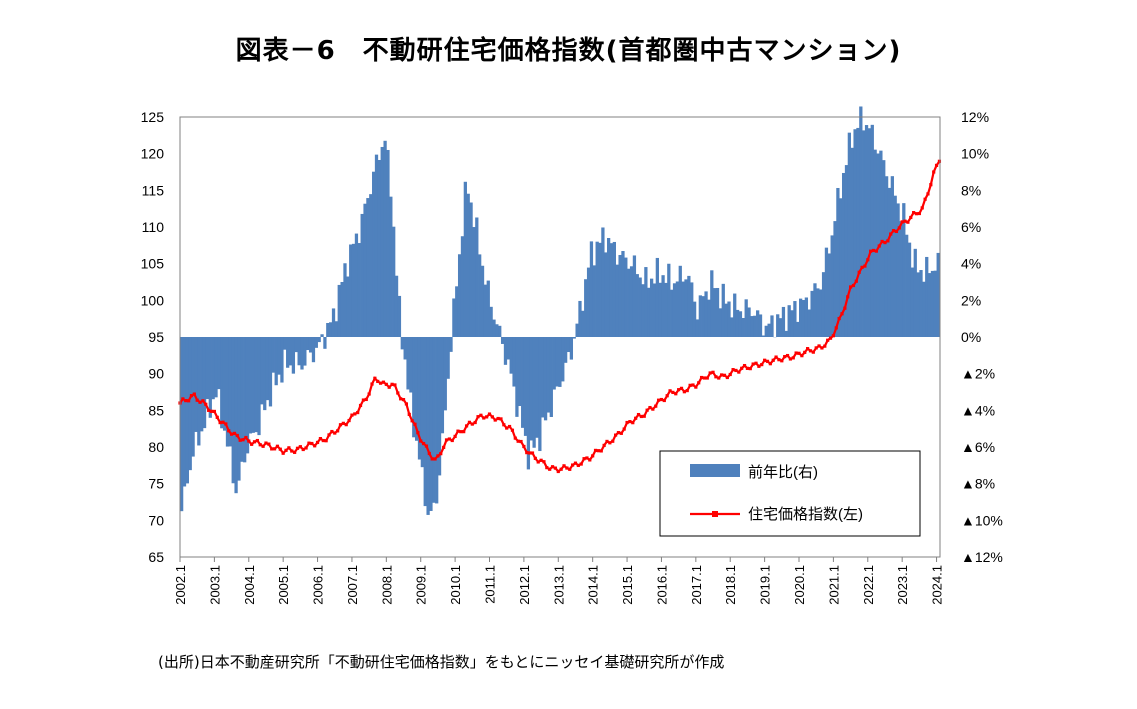  I want to click on x-tick-label: 2012.1, so click(524, 585).